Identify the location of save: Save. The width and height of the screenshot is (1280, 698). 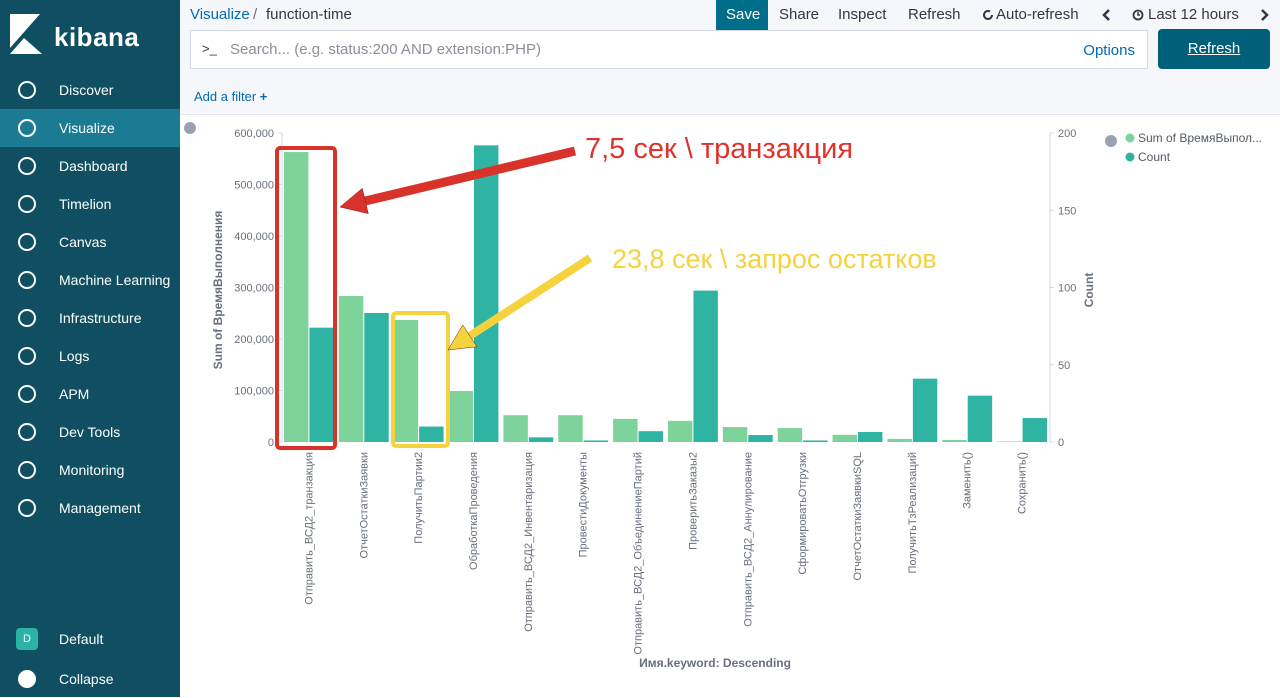
(742, 15).